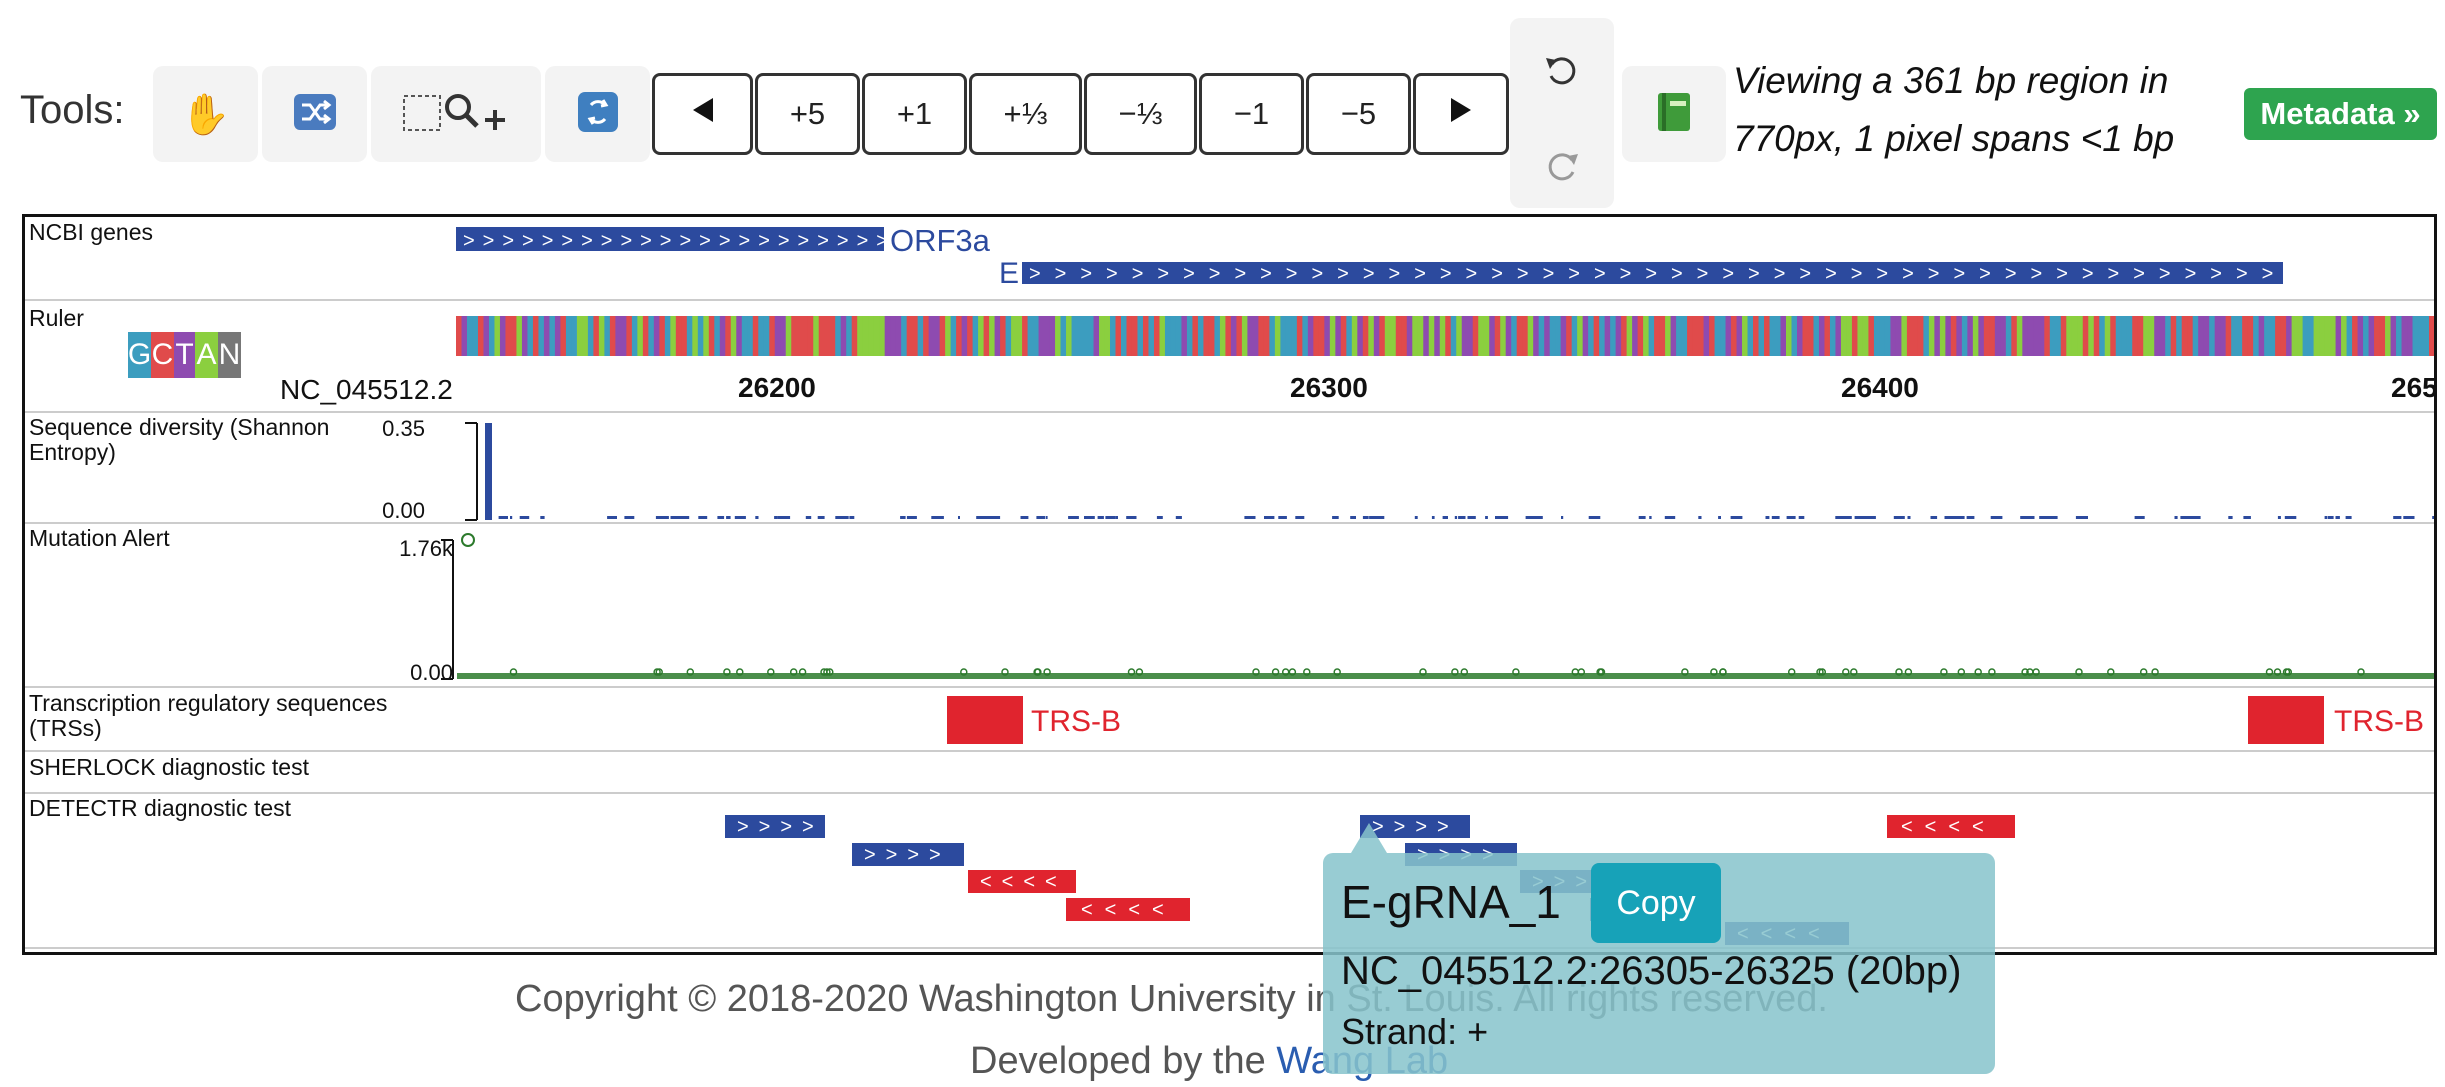 Image resolution: width=2445 pixels, height=1087 pixels. I want to click on reorder-tool-button, so click(314, 114).